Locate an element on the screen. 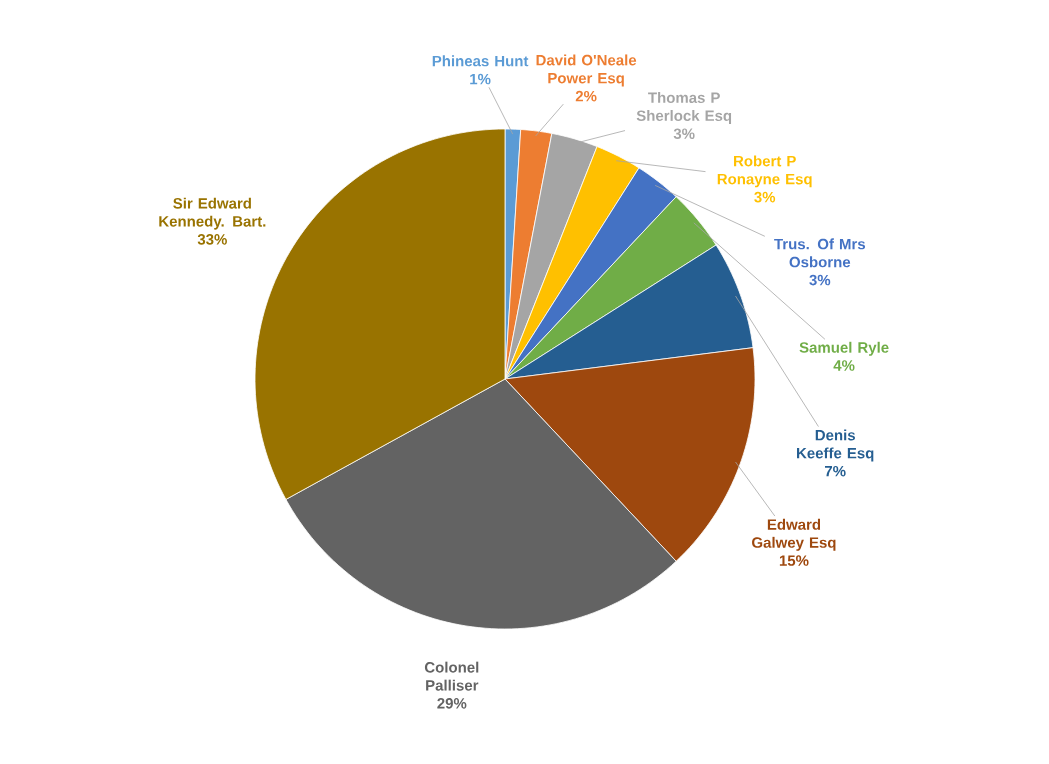 The image size is (1049, 764). slice-label: Phineas Hunt is located at coordinates (480, 61).